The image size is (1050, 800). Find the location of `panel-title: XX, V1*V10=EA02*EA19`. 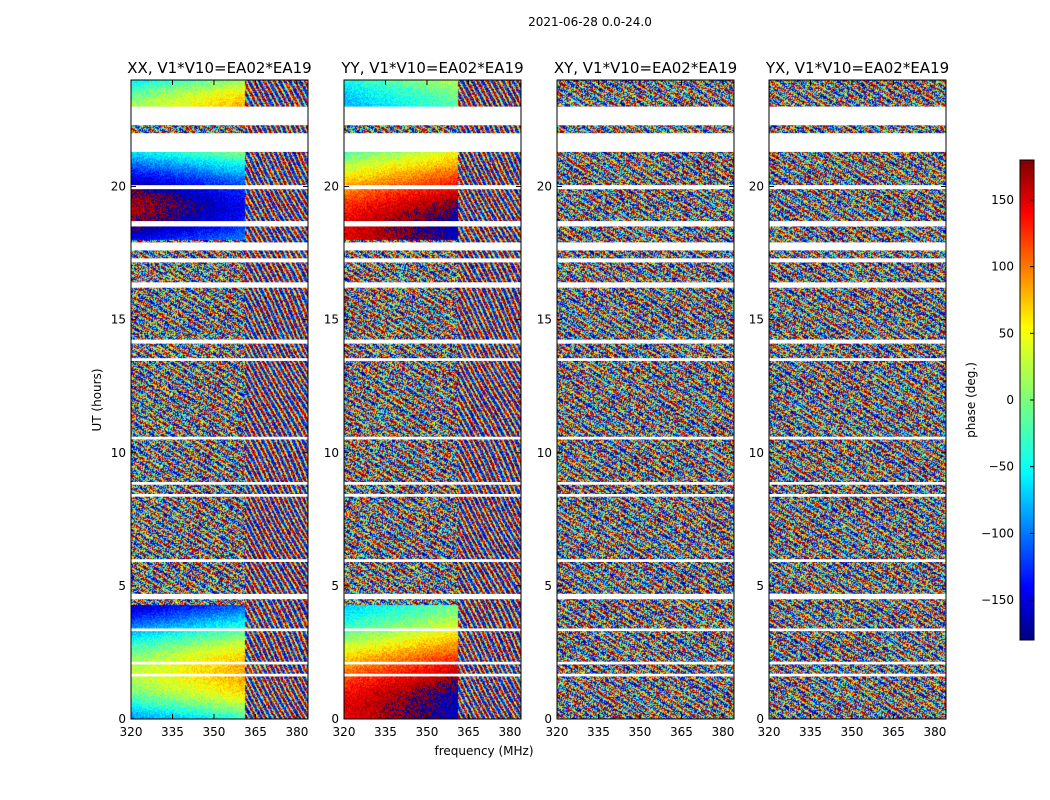

panel-title: XX, V1*V10=EA02*EA19 is located at coordinates (219, 68).